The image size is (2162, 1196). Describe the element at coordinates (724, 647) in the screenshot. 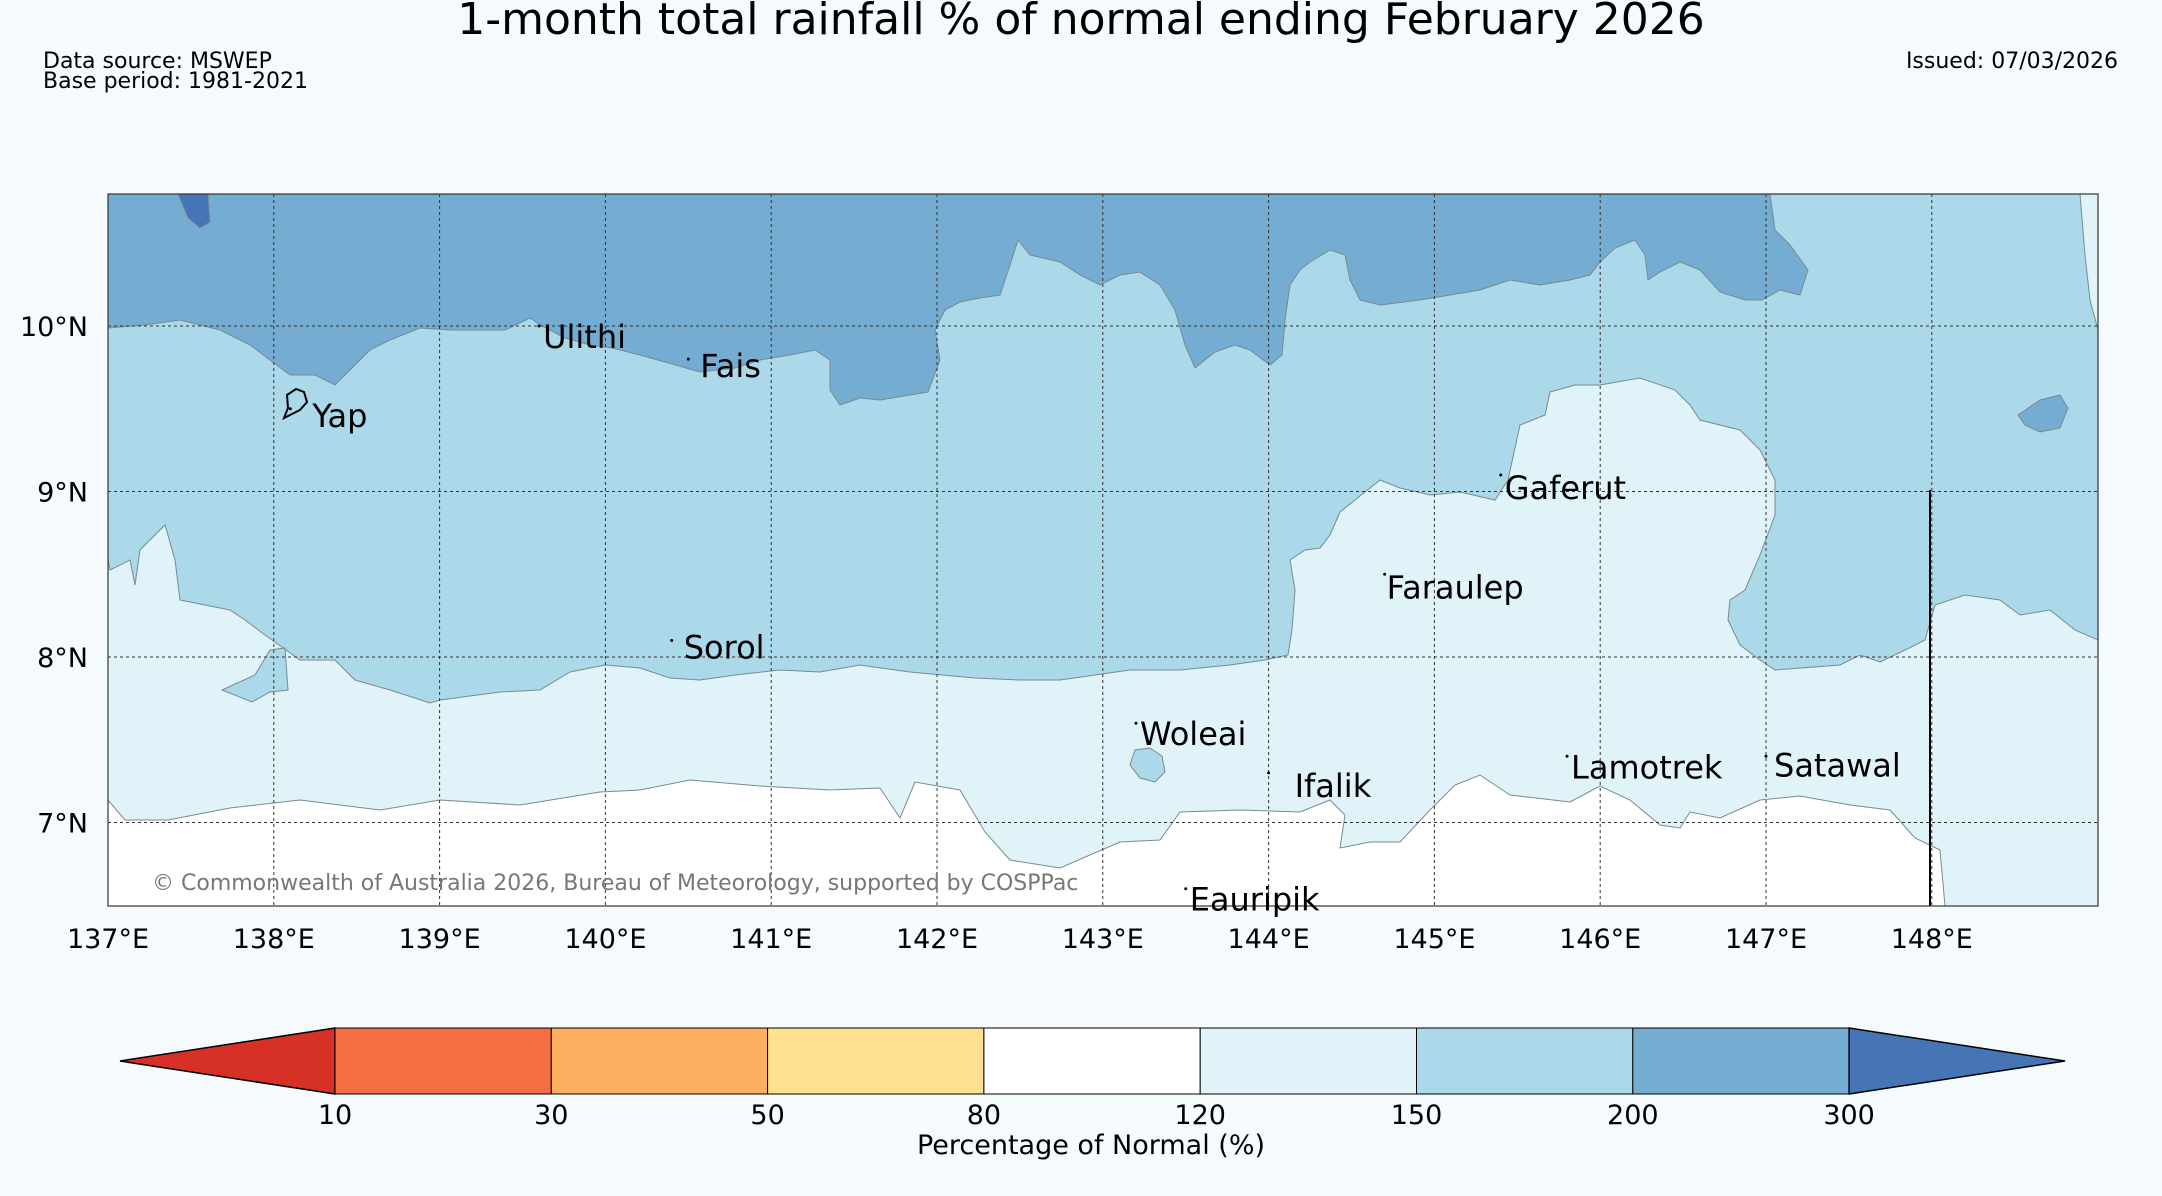

I see `place-label-sorol: Sorol` at that location.